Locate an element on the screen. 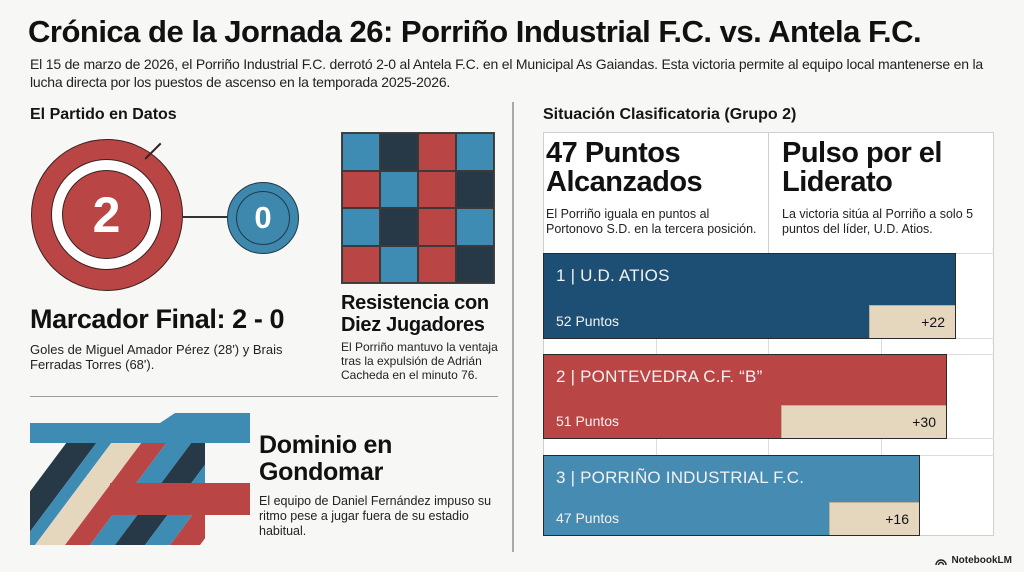 The height and width of the screenshot is (572, 1024). home-score-white-ring: 2 is located at coordinates (106, 214).